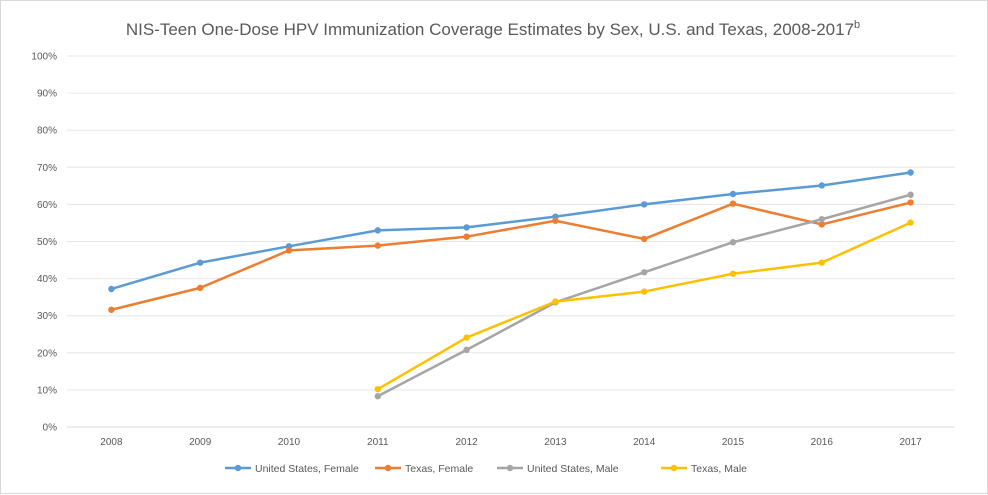 The height and width of the screenshot is (495, 988). What do you see at coordinates (378, 442) in the screenshot?
I see `x-tick-label: 2011` at bounding box center [378, 442].